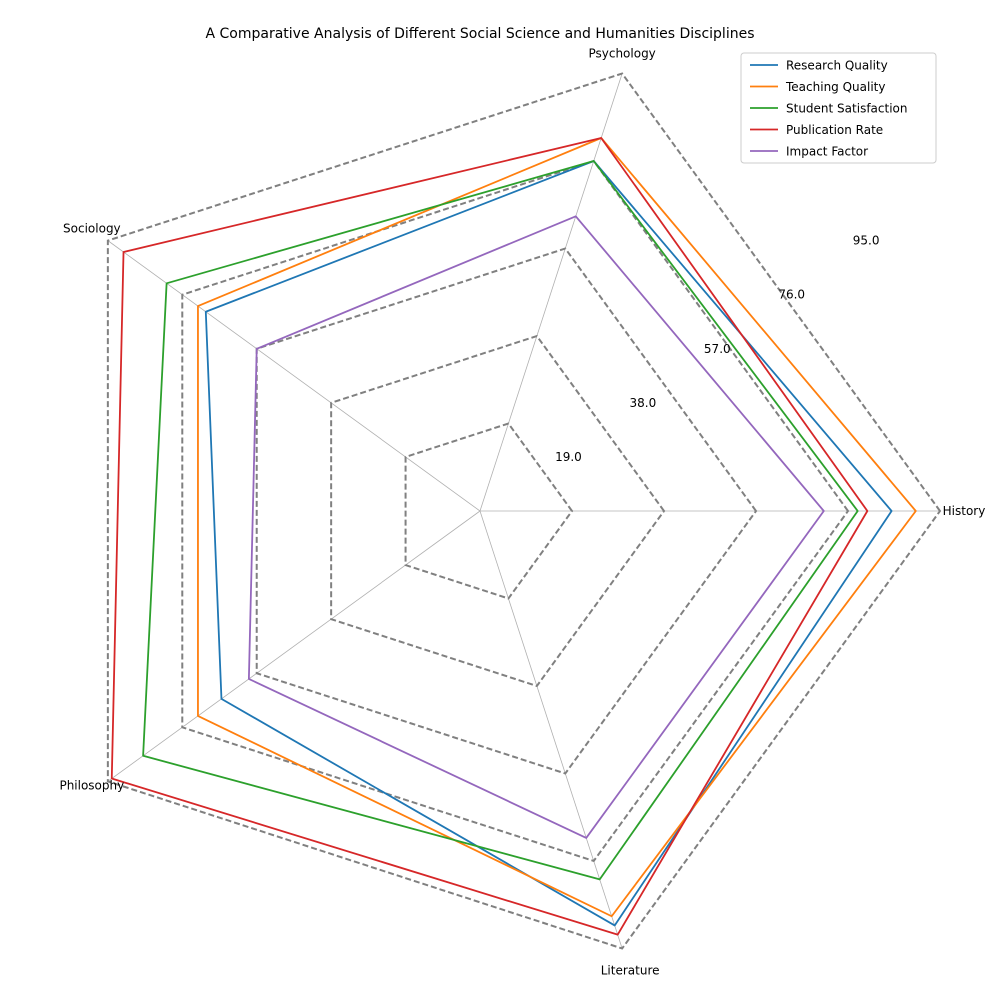  What do you see at coordinates (294, 376) in the screenshot?
I see `spoke-sociology` at bounding box center [294, 376].